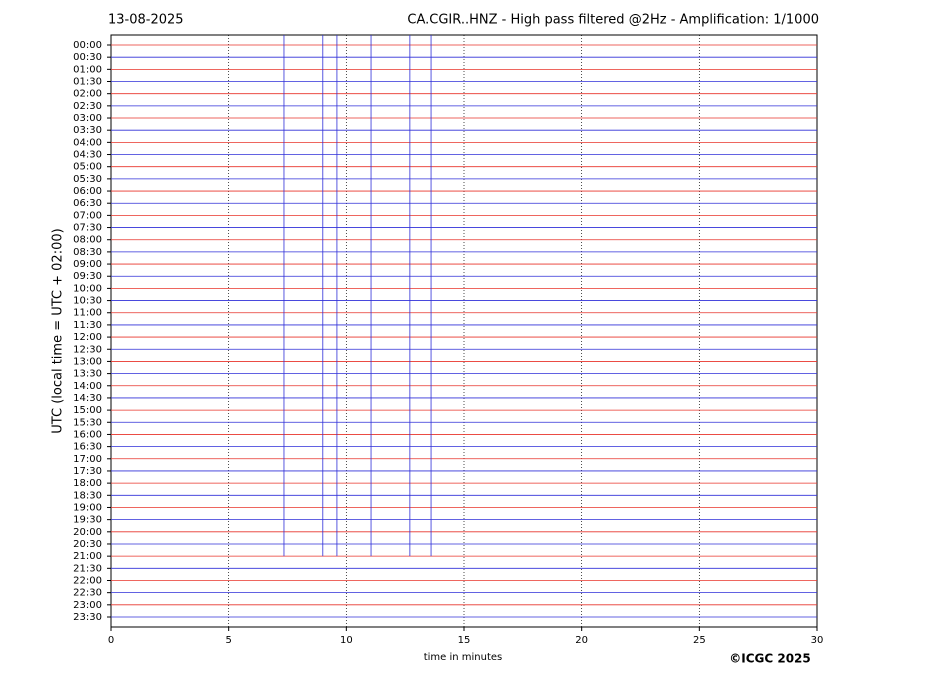 Image resolution: width=927 pixels, height=700 pixels. Describe the element at coordinates (699, 640) in the screenshot. I see `x-tick-label: 25` at that location.